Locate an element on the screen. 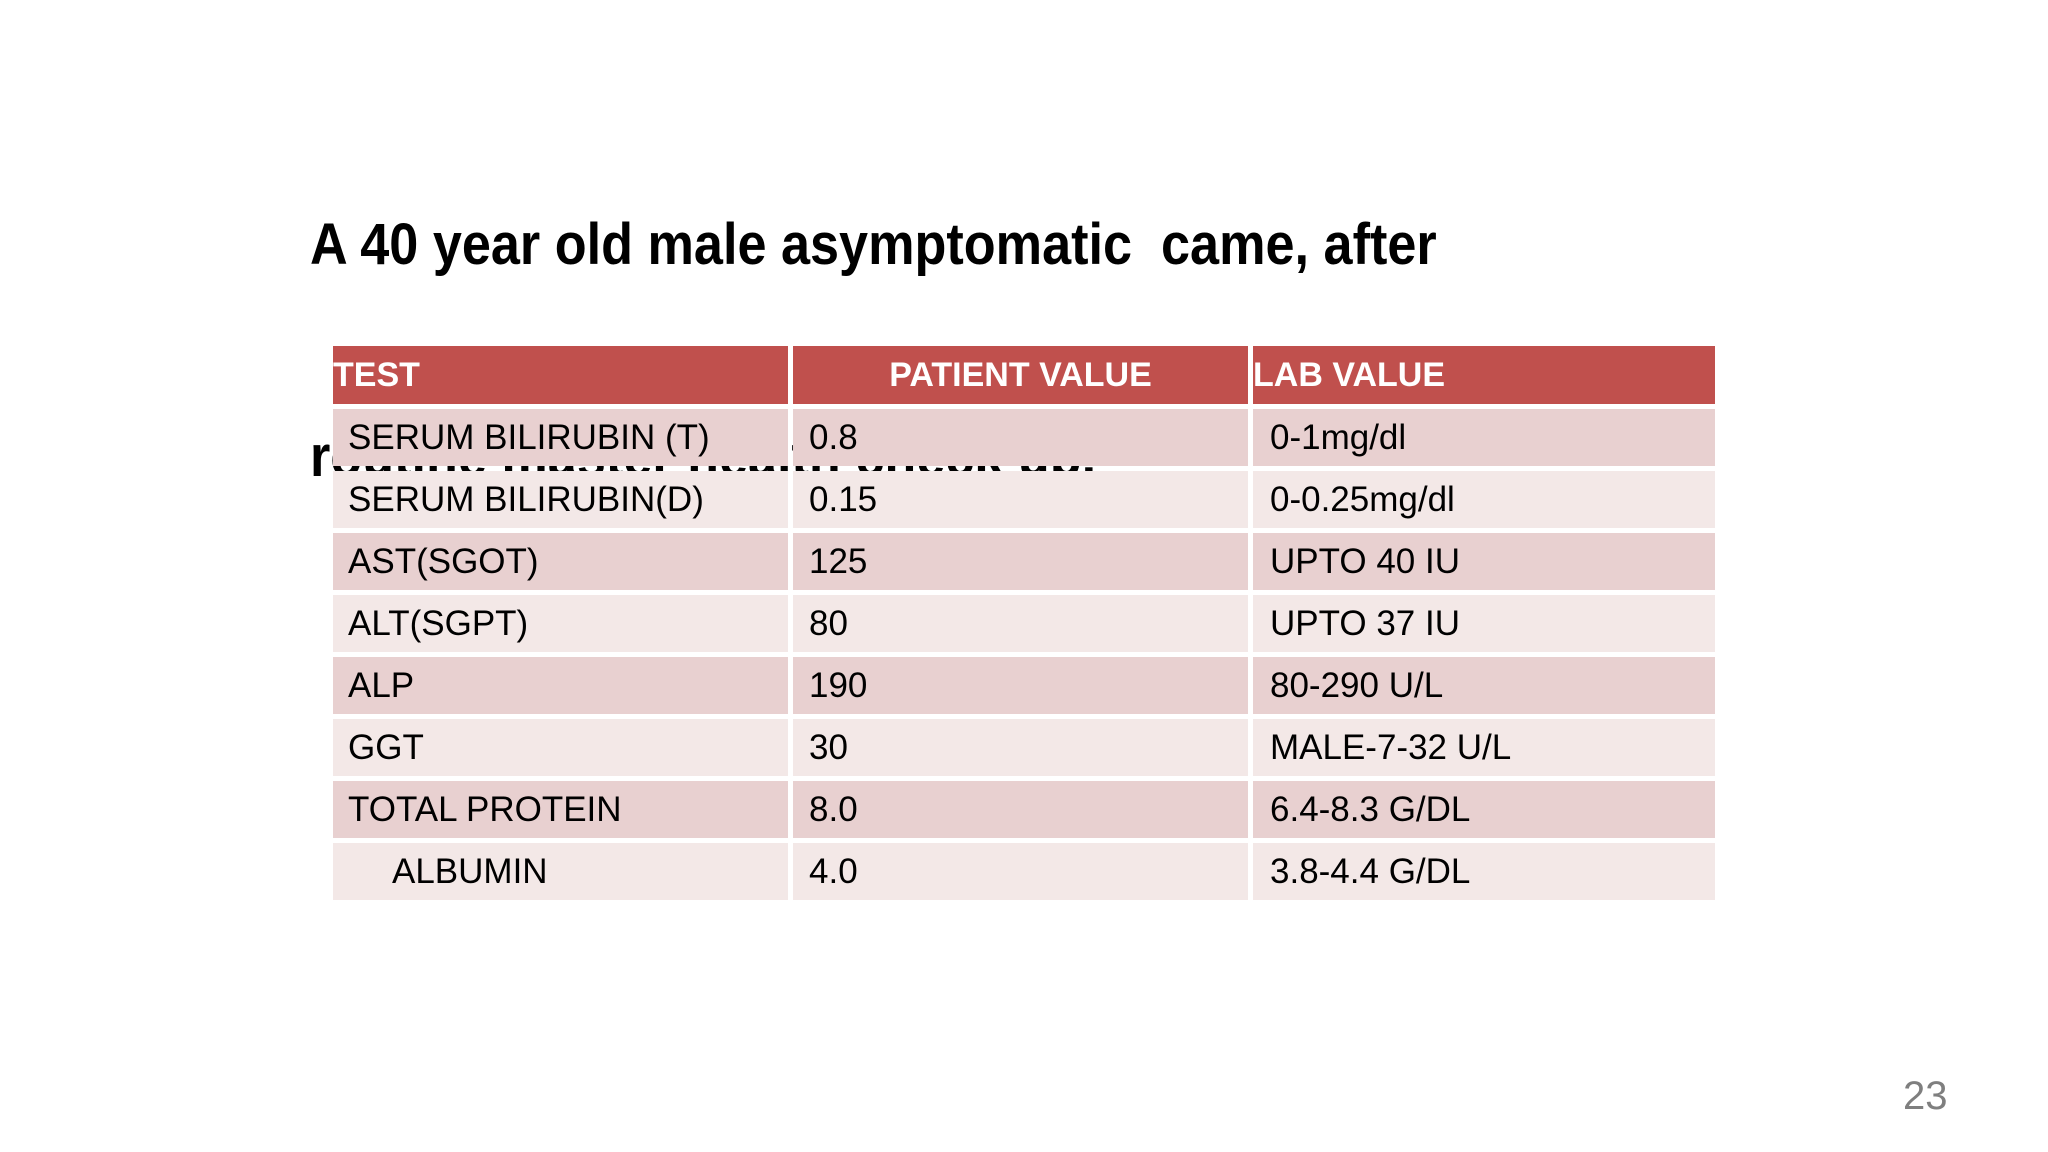 The height and width of the screenshot is (1152, 2048). table-row: ALP 190 80-290 U/L is located at coordinates (1024, 685).